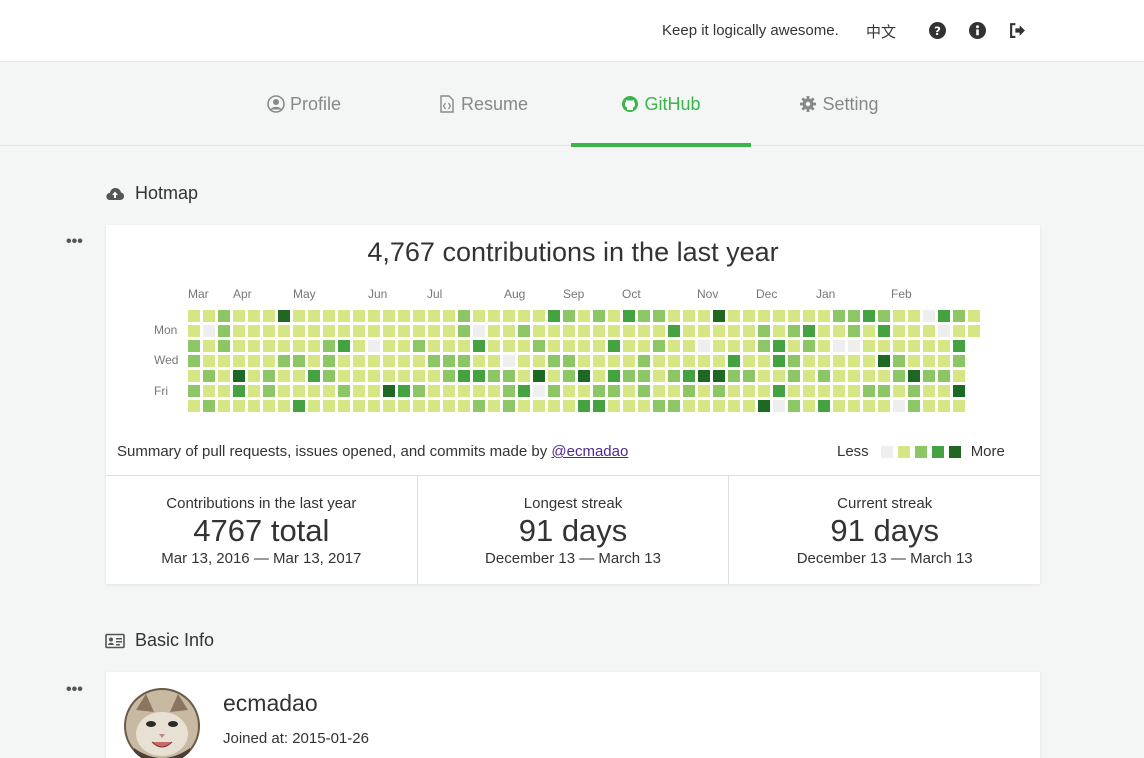 This screenshot has height=758, width=1144. What do you see at coordinates (483, 104) in the screenshot?
I see `tab-resume: Resume` at bounding box center [483, 104].